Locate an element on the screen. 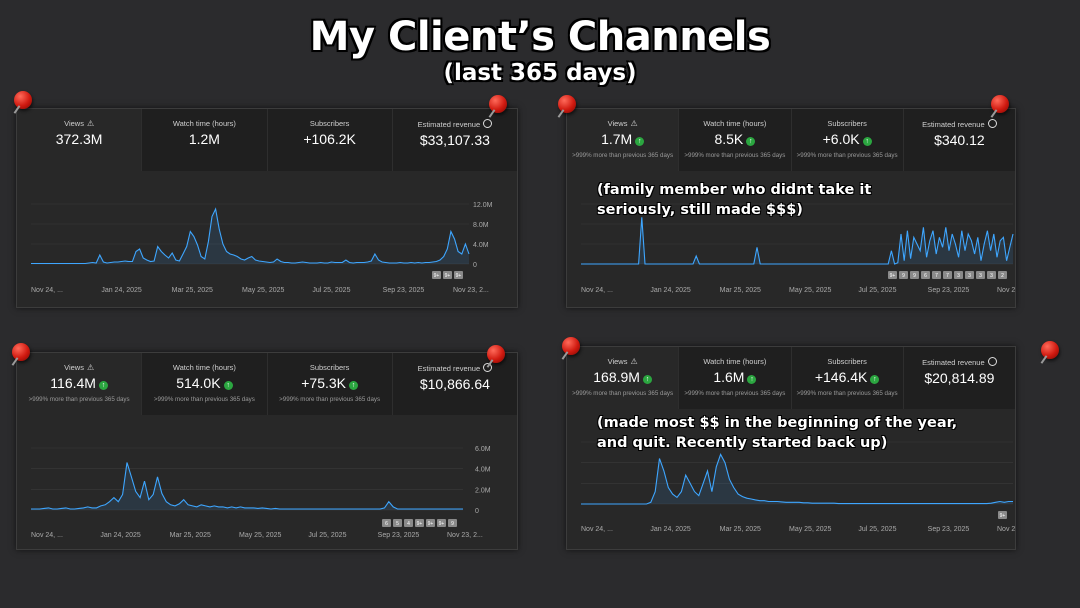 The image size is (1080, 608). metric-tab: Estimated revenue $10,866.64 is located at coordinates (454, 384).